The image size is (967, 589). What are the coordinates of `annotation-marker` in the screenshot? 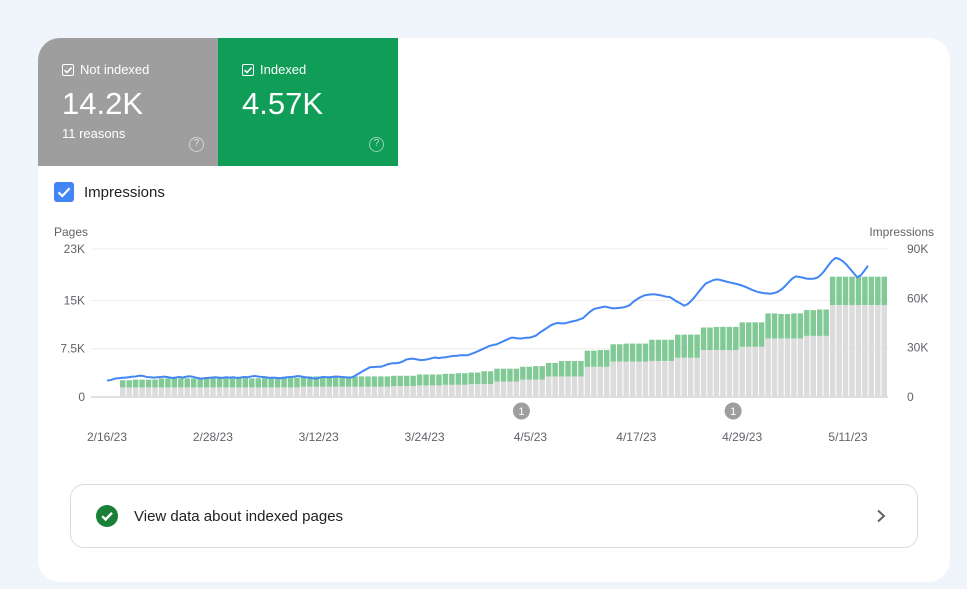 It's located at (733, 411).